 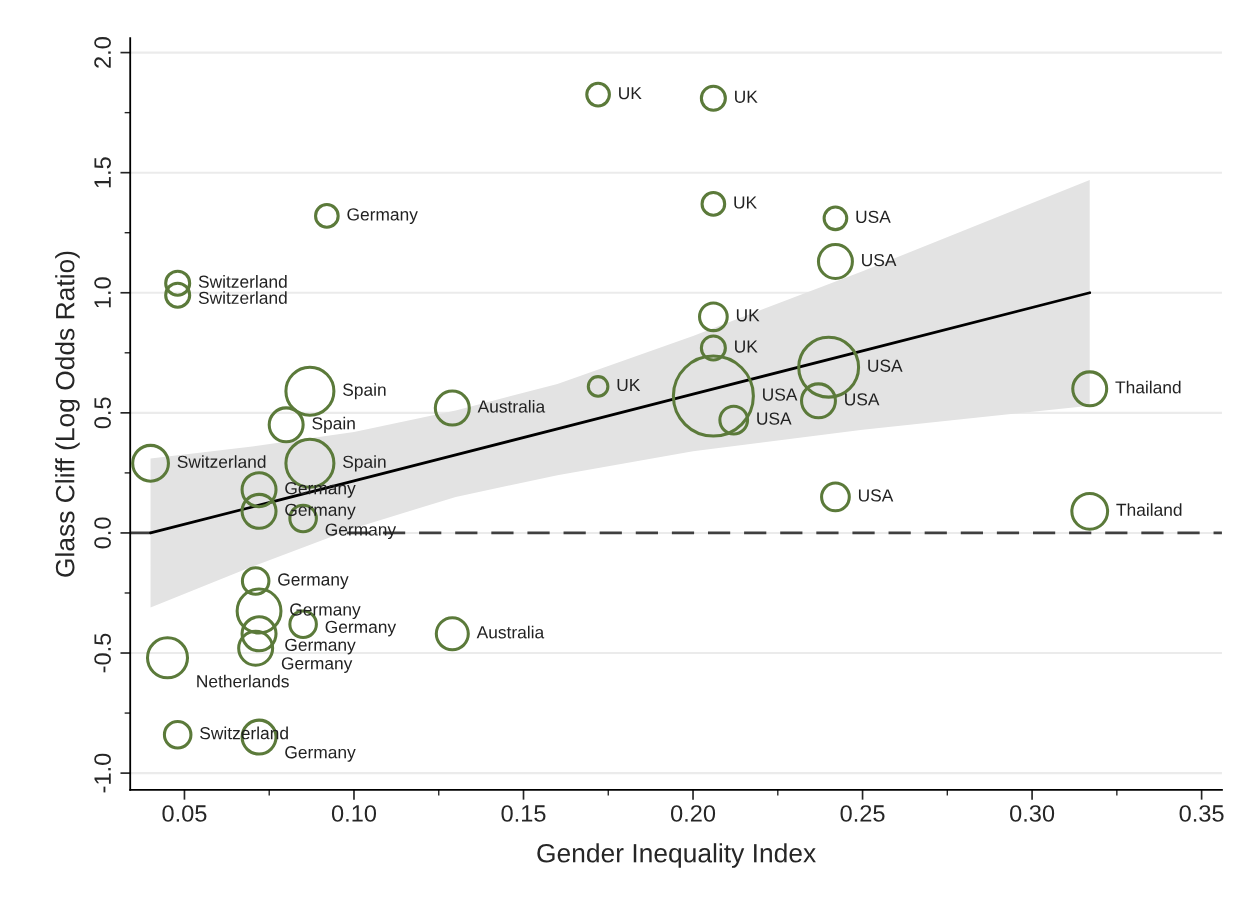 I want to click on x-tick-label: 0.35, so click(x=1201, y=813).